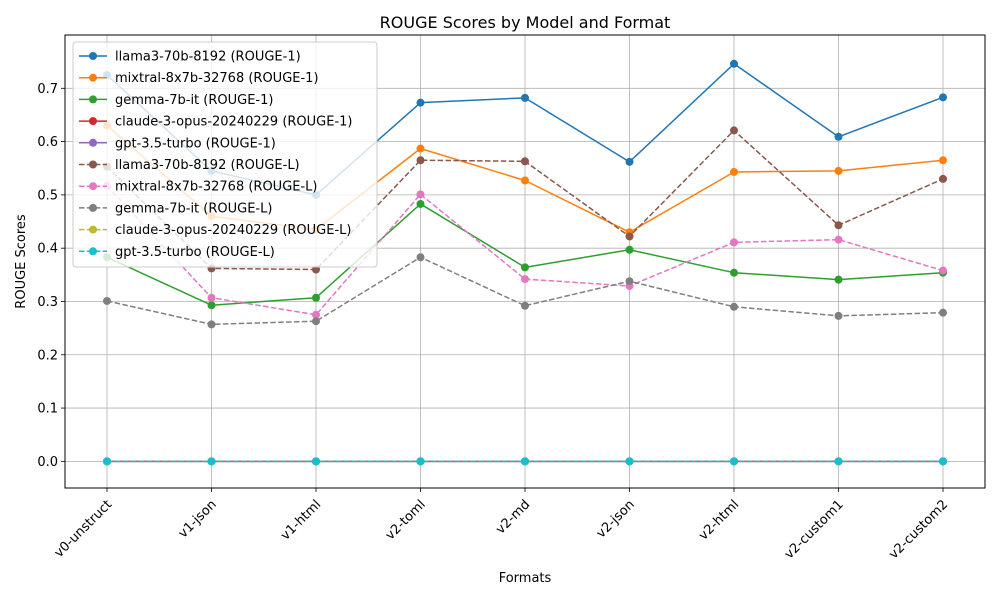 The image size is (1000, 600). Describe the element at coordinates (217, 78) in the screenshot. I see `legend-label: mixtral-8x7b-32768 (ROUGE-1)` at that location.